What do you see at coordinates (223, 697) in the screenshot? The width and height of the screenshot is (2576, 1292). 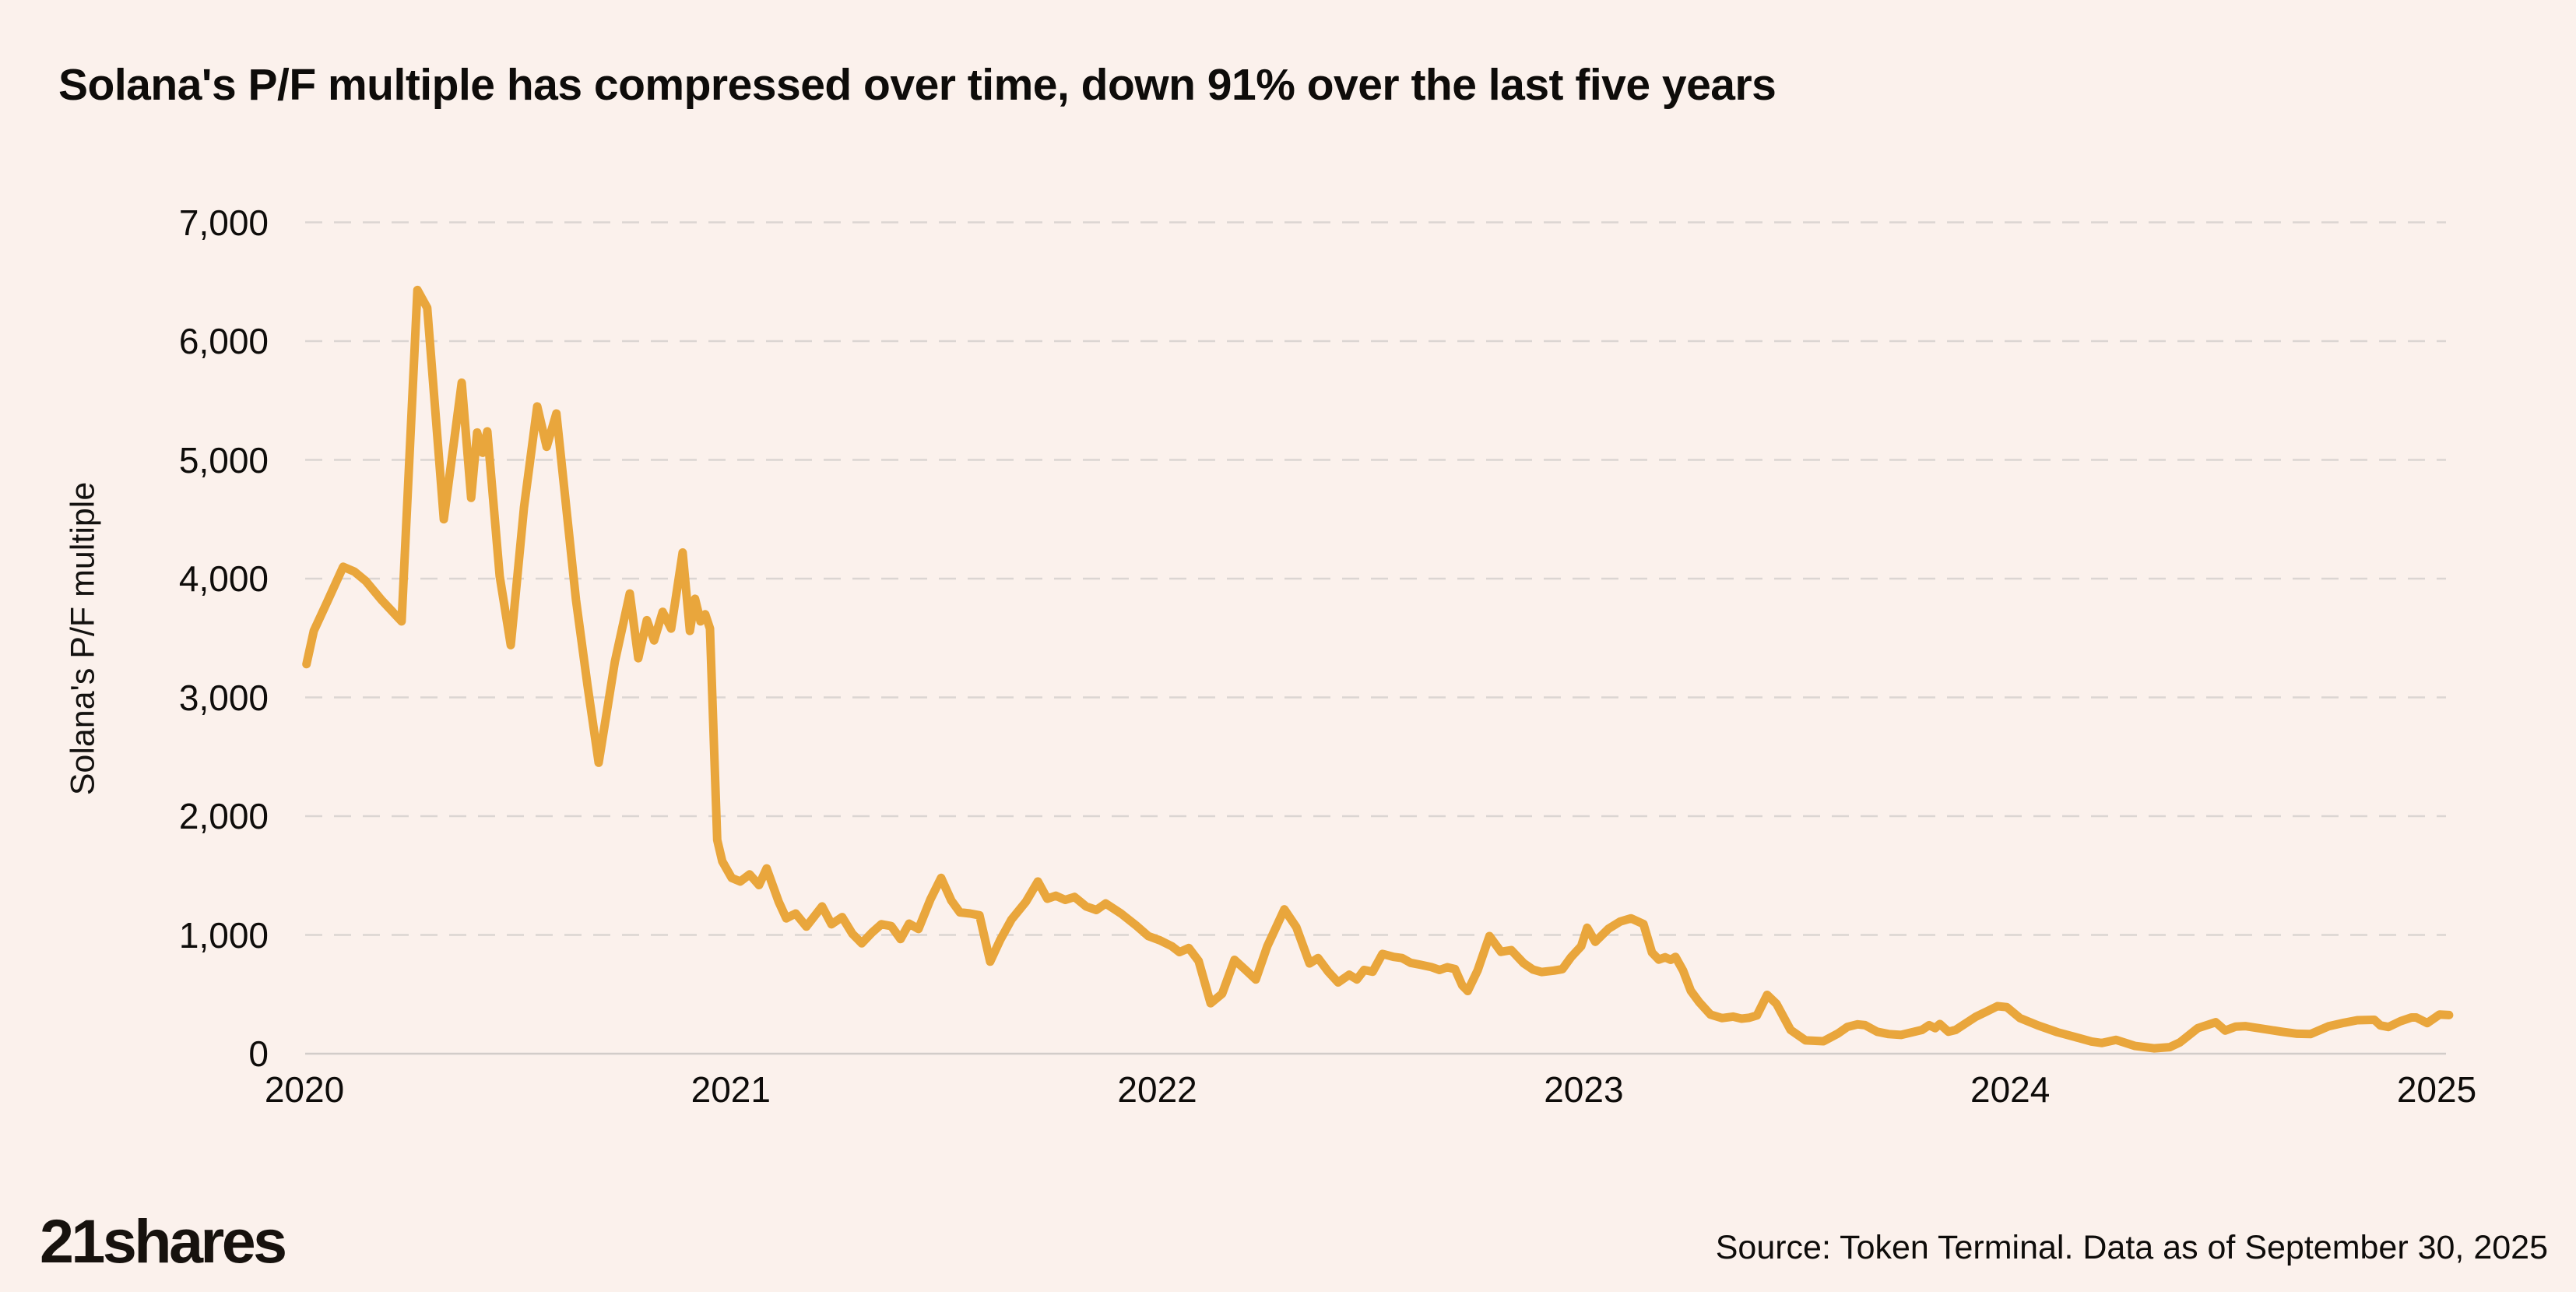 I see `y-tick-label: 3,000` at bounding box center [223, 697].